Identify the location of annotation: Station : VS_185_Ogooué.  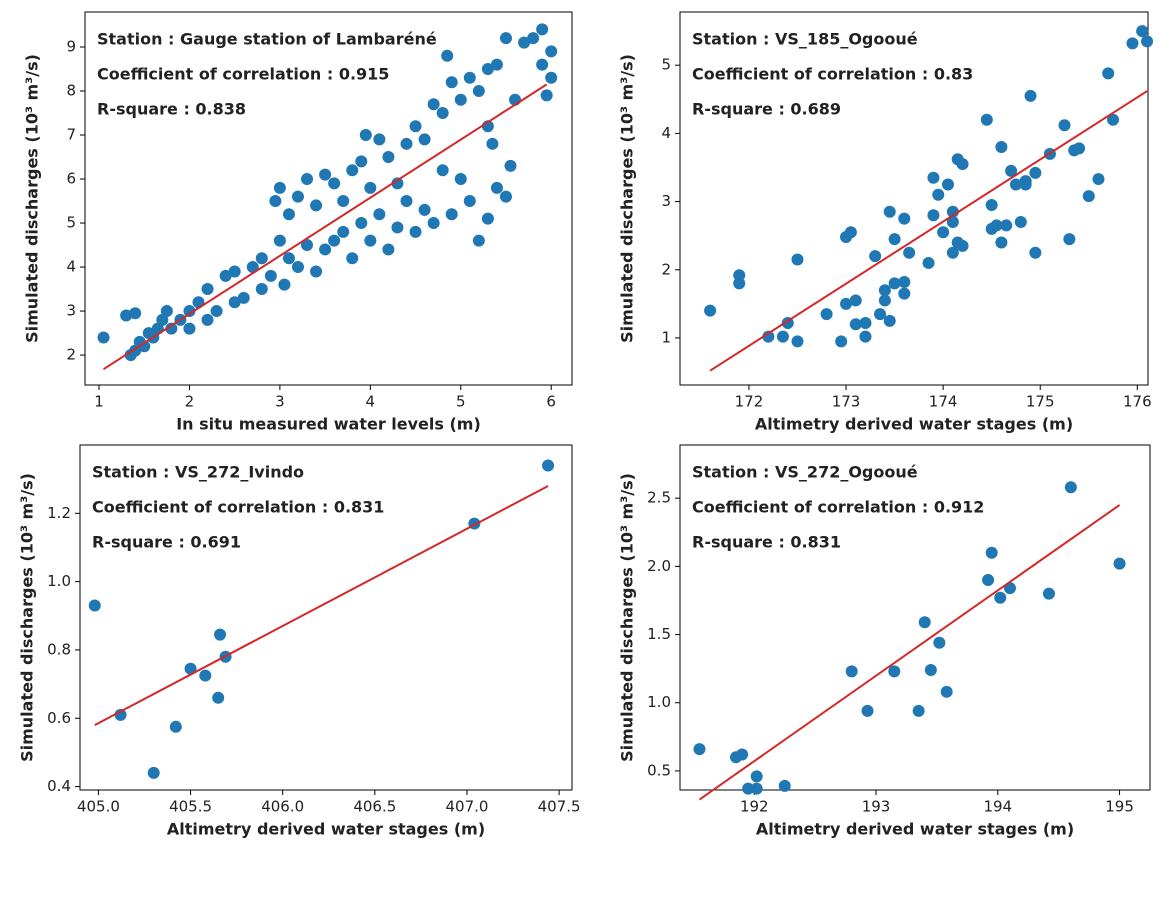
(805, 39).